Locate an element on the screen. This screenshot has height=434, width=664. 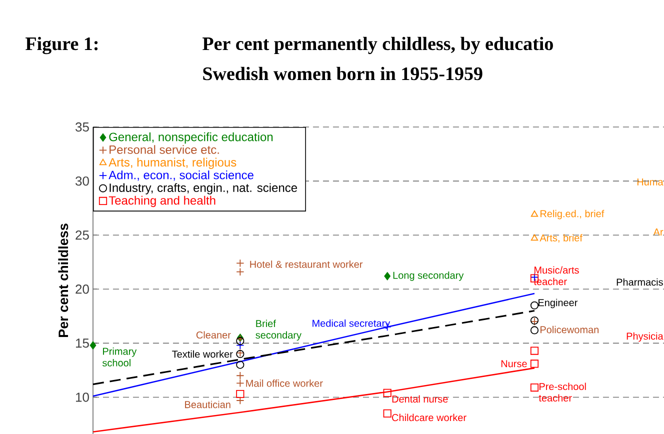
data-label: Dental nurse is located at coordinates (420, 399).